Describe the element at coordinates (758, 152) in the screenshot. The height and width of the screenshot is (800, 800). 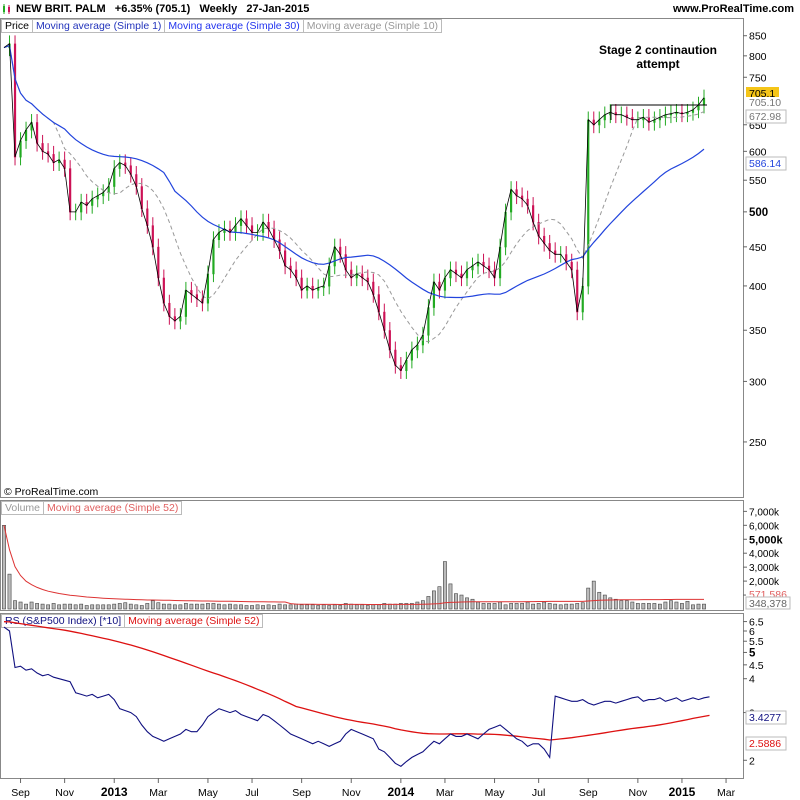
I see `price-tick-label: 600` at that location.